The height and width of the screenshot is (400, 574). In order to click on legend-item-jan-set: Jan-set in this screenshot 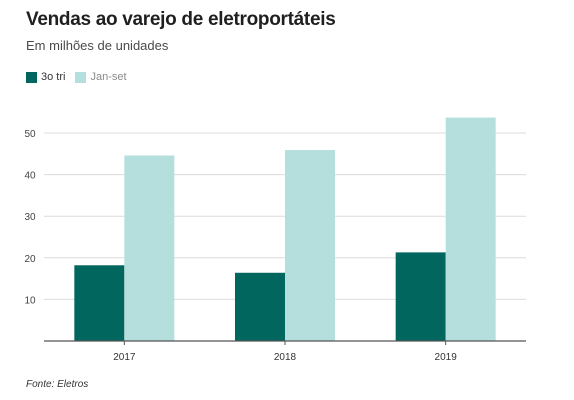, I will do `click(101, 77)`.